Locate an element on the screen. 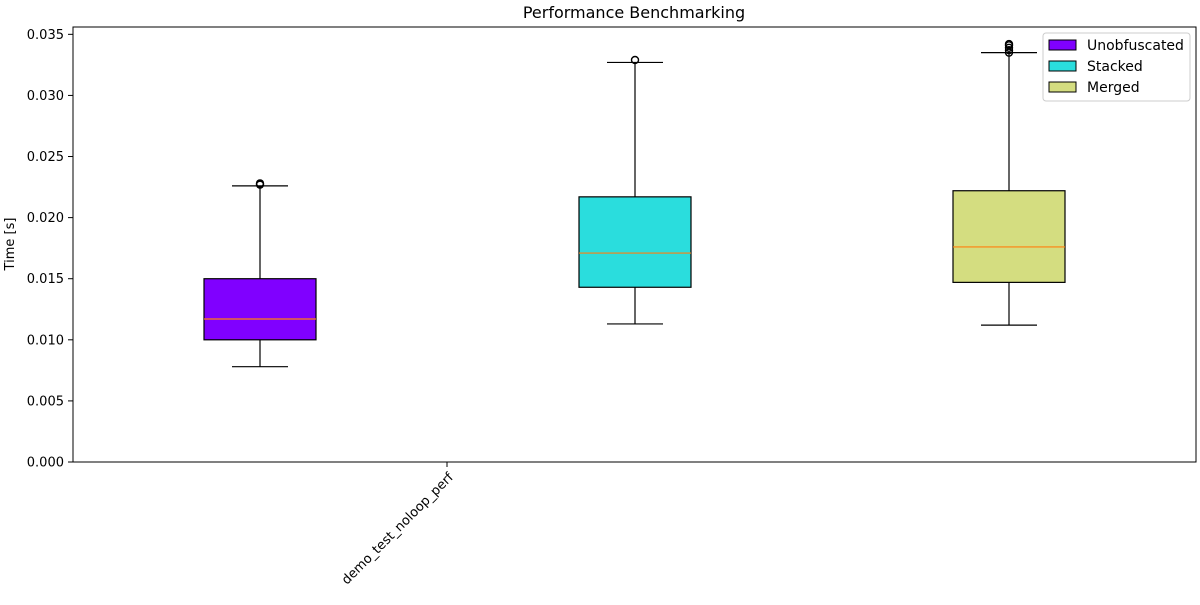 This screenshot has width=1200, height=605. legend-label: Merged is located at coordinates (1113, 88).